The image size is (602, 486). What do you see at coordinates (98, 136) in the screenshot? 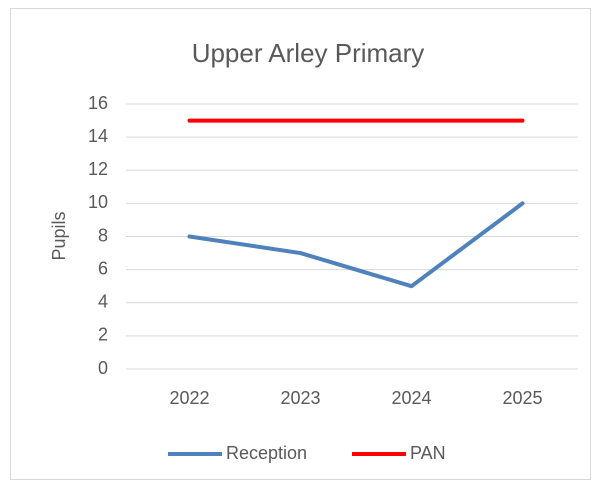
I see `y-tick-label: 14` at bounding box center [98, 136].